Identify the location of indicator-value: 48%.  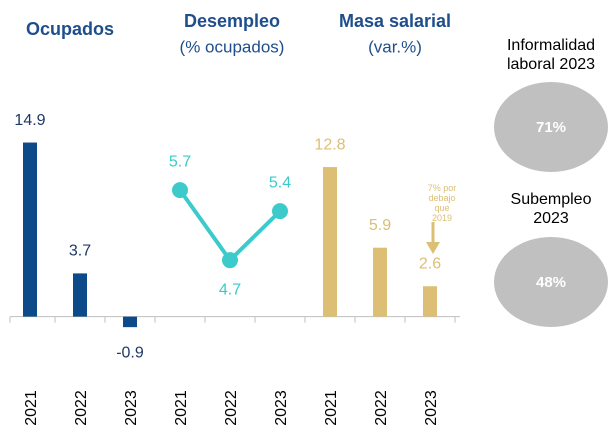
(551, 282).